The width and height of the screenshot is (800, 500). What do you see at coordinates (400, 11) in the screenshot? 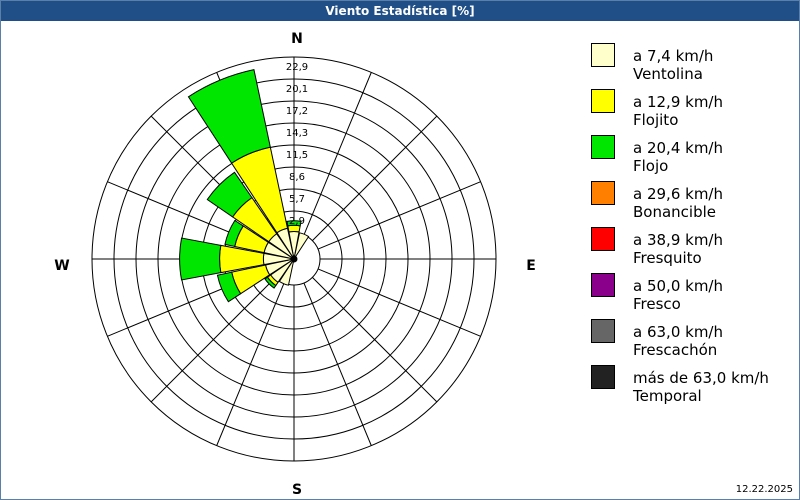
I see `window-title: Viento Estadística [%]` at bounding box center [400, 11].